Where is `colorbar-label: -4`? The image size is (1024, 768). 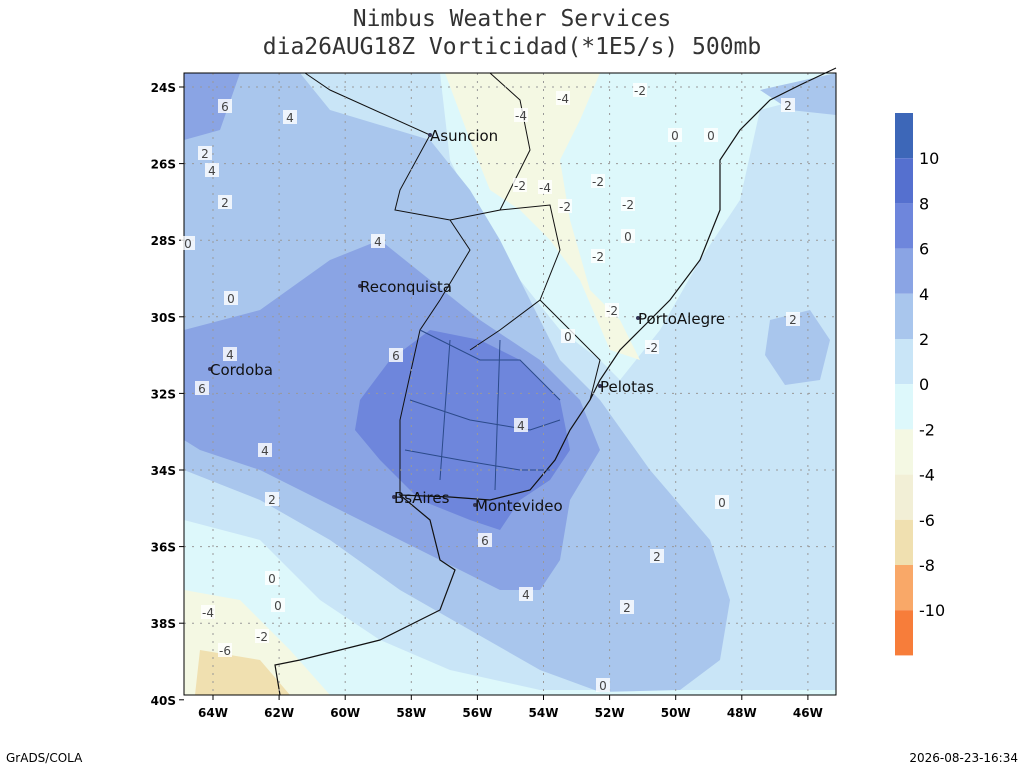
colorbar-label: -4 is located at coordinates (927, 475).